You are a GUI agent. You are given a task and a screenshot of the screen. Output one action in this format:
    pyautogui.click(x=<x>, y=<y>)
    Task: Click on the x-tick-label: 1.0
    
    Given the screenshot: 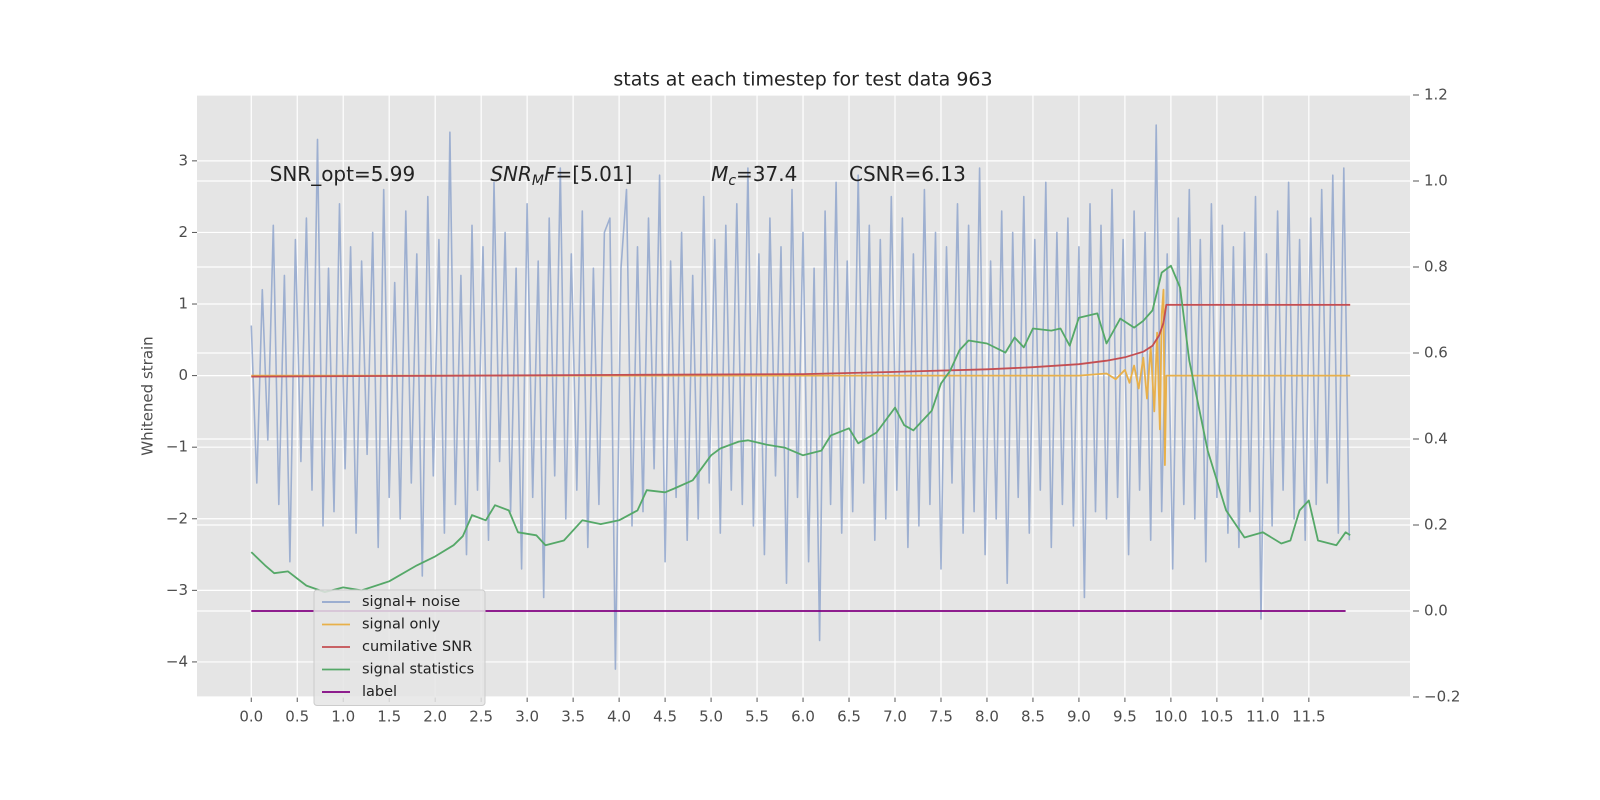 What is the action you would take?
    pyautogui.click(x=343, y=717)
    